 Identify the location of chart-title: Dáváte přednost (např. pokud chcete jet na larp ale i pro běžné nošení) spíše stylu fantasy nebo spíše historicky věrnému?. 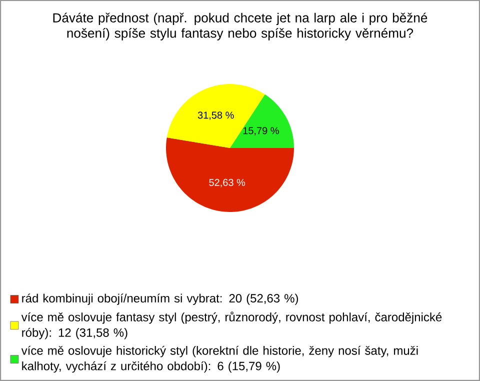
(240, 26).